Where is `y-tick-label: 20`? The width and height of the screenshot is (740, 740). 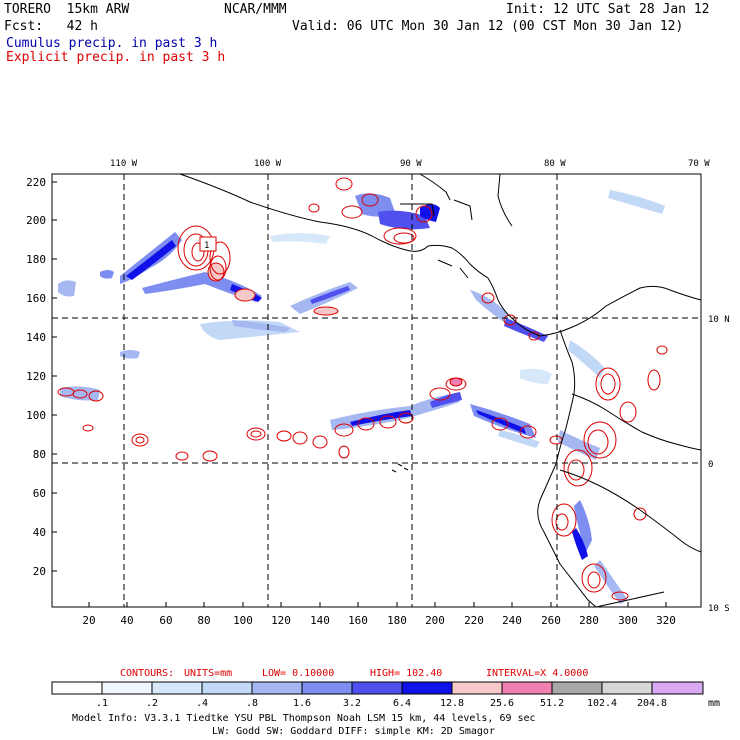 y-tick-label: 20 is located at coordinates (39, 571).